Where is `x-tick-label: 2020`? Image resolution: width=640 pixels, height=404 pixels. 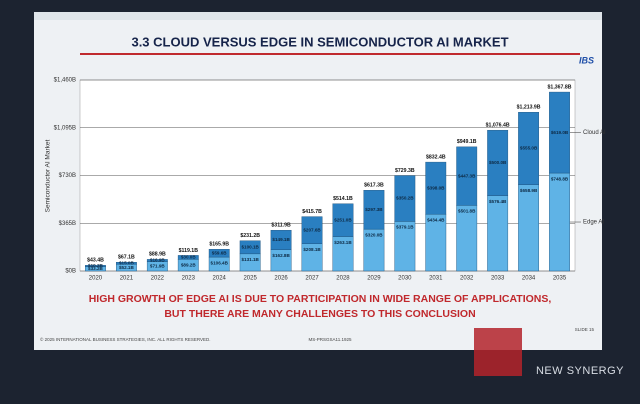
x-tick-label: 2020 is located at coordinates (96, 279).